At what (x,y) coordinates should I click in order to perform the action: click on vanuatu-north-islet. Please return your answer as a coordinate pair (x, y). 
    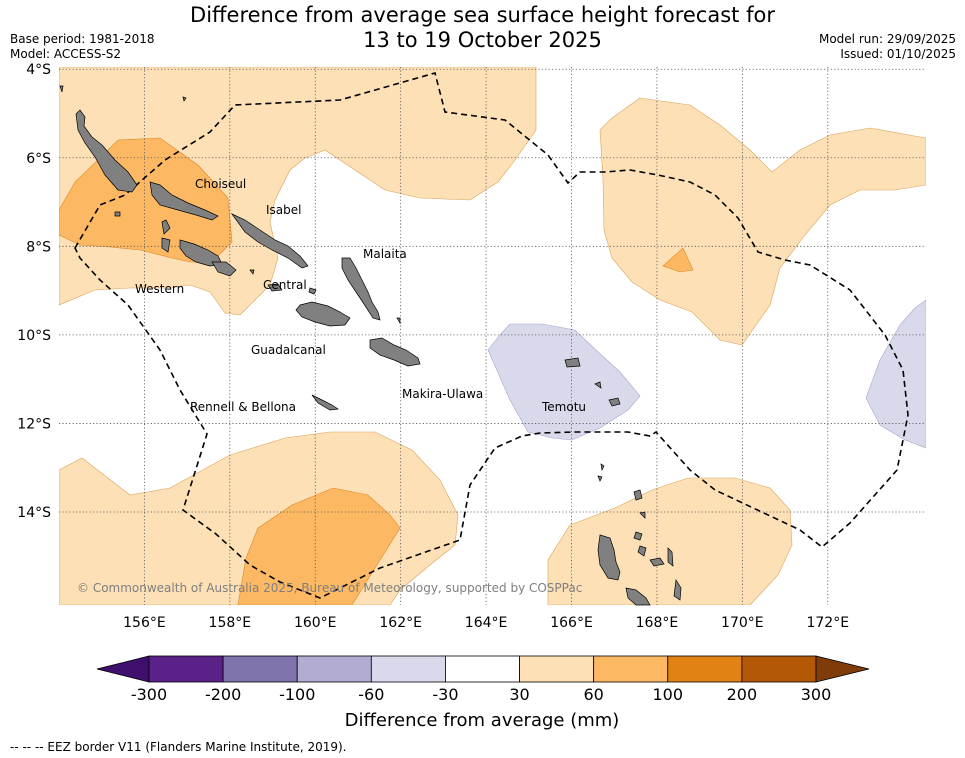
    Looking at the image, I should click on (642, 551).